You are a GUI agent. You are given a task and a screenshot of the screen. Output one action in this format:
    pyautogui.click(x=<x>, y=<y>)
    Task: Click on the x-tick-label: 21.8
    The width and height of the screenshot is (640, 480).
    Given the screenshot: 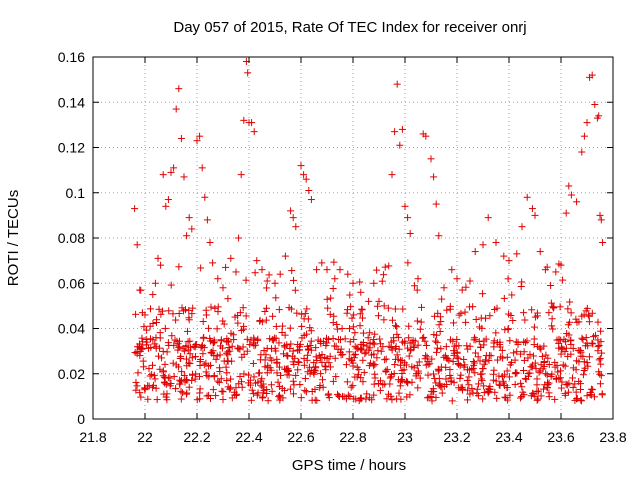 What is the action you would take?
    pyautogui.click(x=92, y=437)
    